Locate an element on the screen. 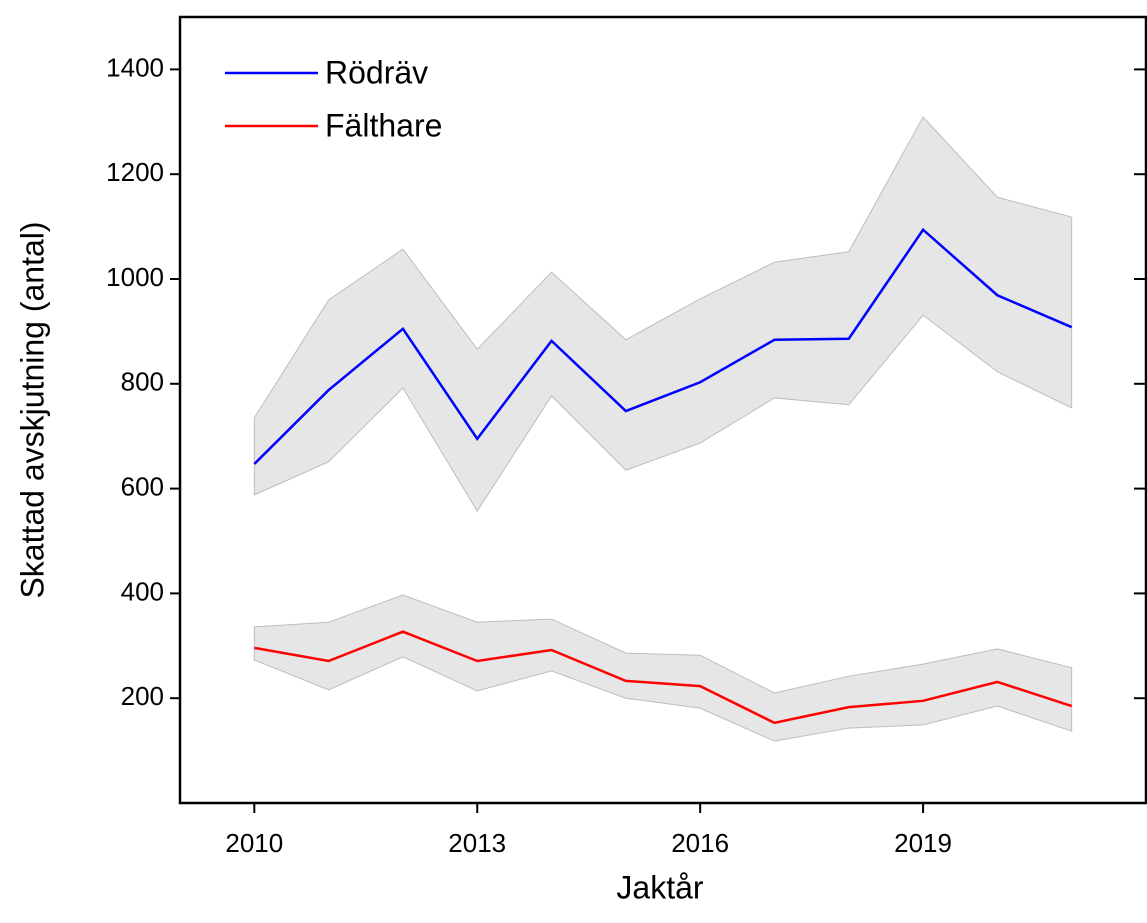 The image size is (1147, 923). legend-label: Fälthare is located at coordinates (383, 125).